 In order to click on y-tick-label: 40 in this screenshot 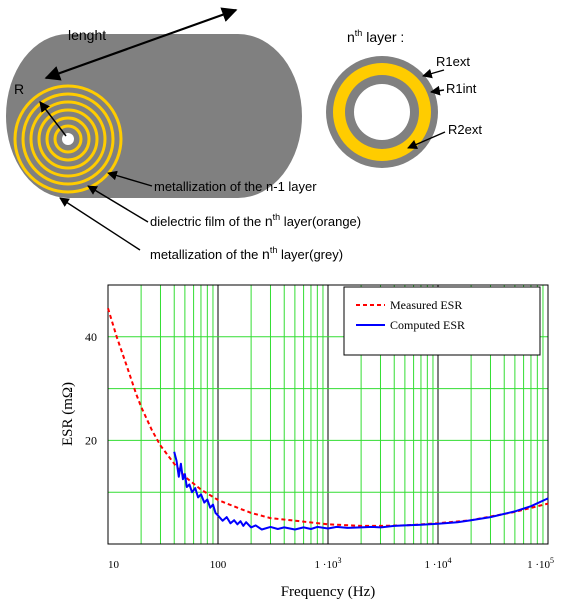, I will do `click(91, 337)`.